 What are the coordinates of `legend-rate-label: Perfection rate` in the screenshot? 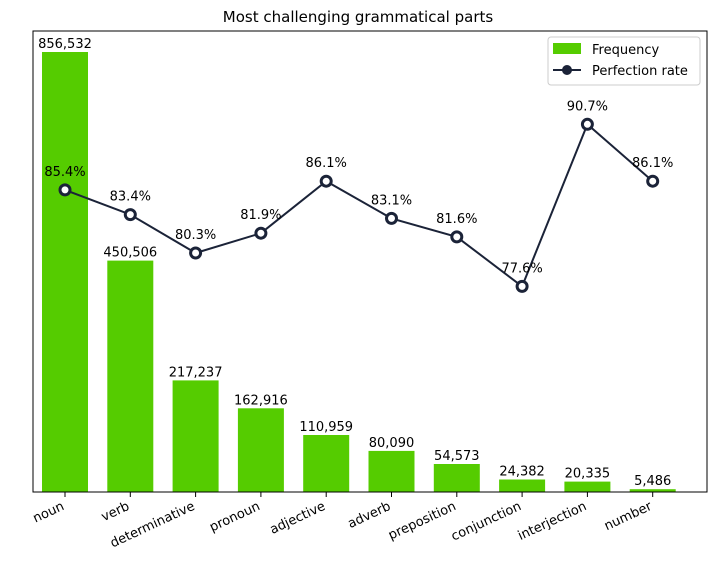 It's located at (640, 71).